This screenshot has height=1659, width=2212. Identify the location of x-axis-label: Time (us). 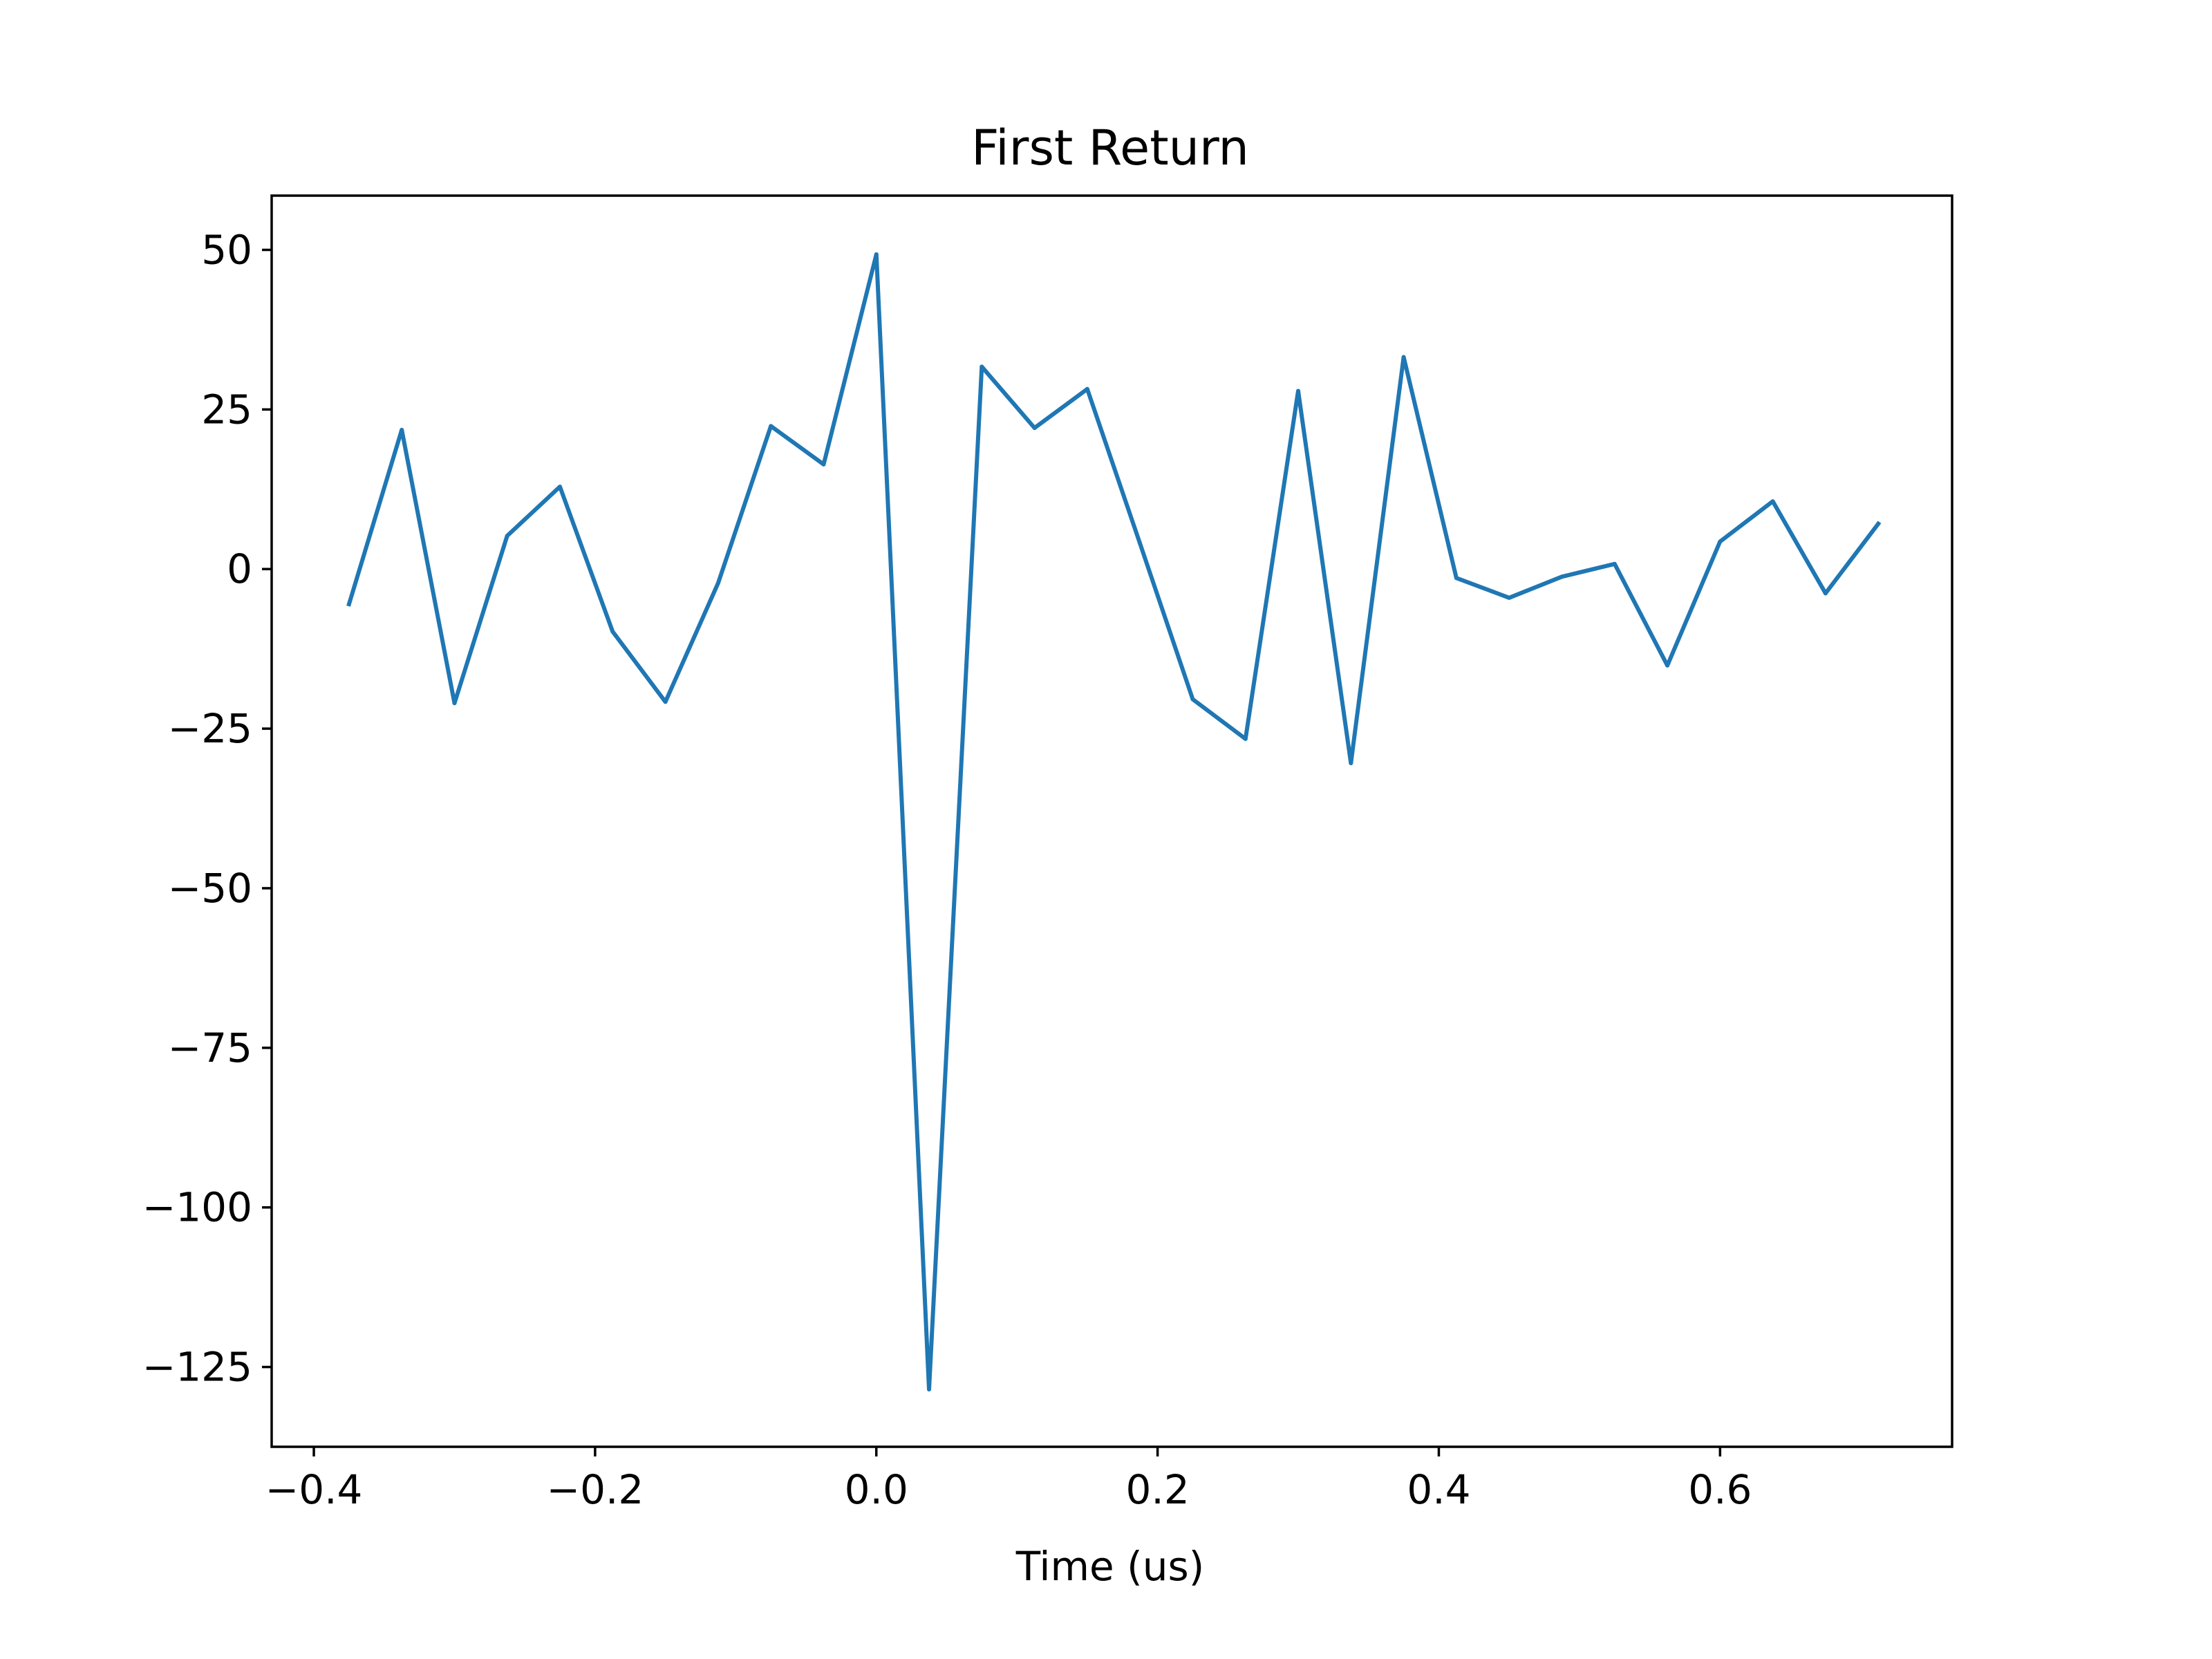
(1110, 1567).